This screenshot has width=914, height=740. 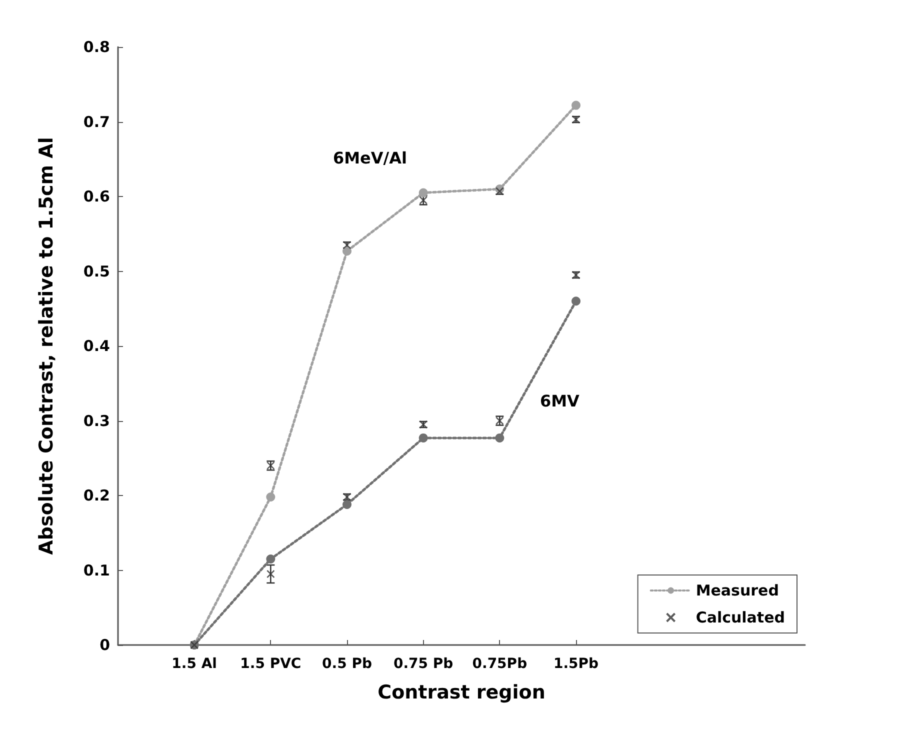 I want to click on annotation: 6MV, so click(x=560, y=401).